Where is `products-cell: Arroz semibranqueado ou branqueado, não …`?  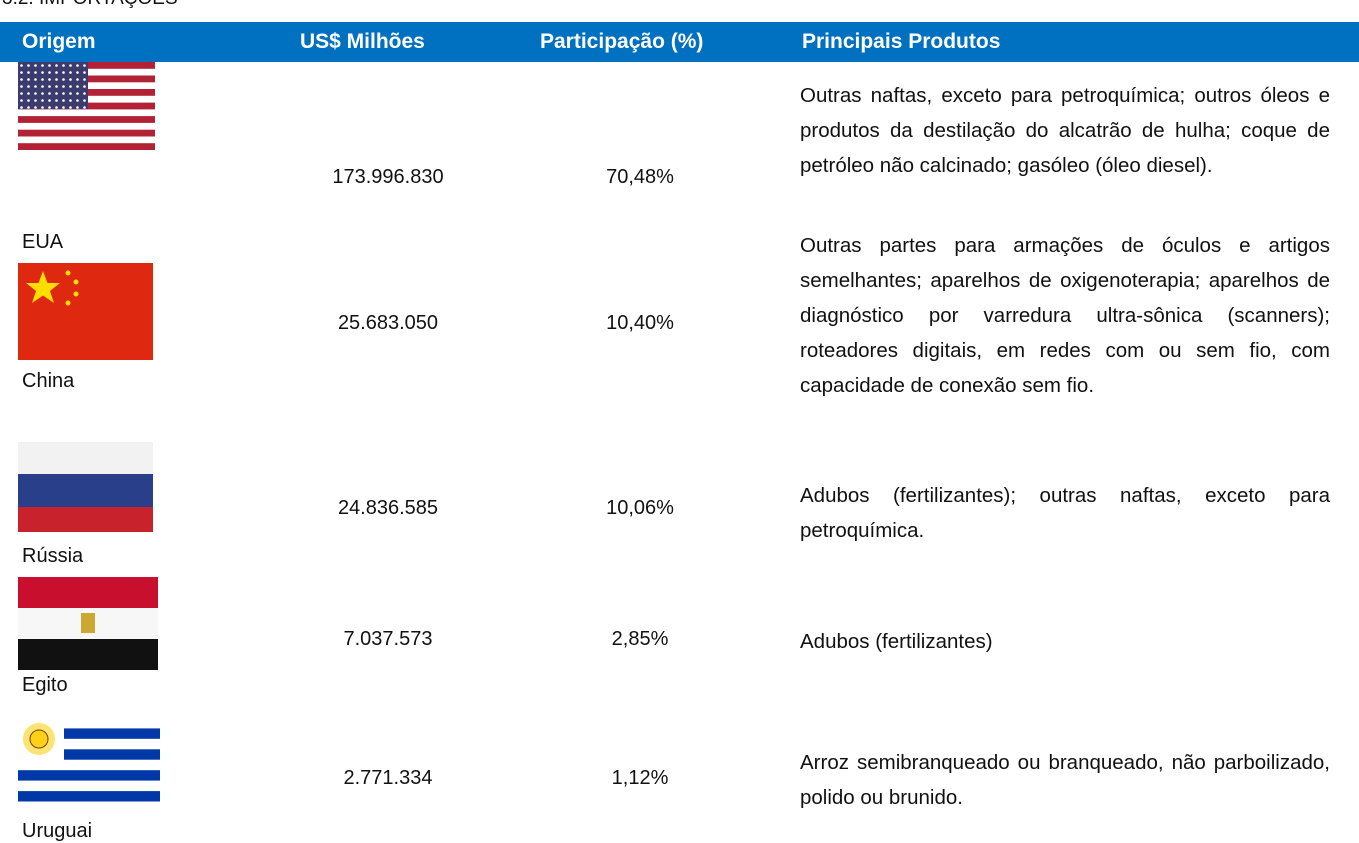
products-cell: Arroz semibranqueado ou branqueado, não … is located at coordinates (1065, 780).